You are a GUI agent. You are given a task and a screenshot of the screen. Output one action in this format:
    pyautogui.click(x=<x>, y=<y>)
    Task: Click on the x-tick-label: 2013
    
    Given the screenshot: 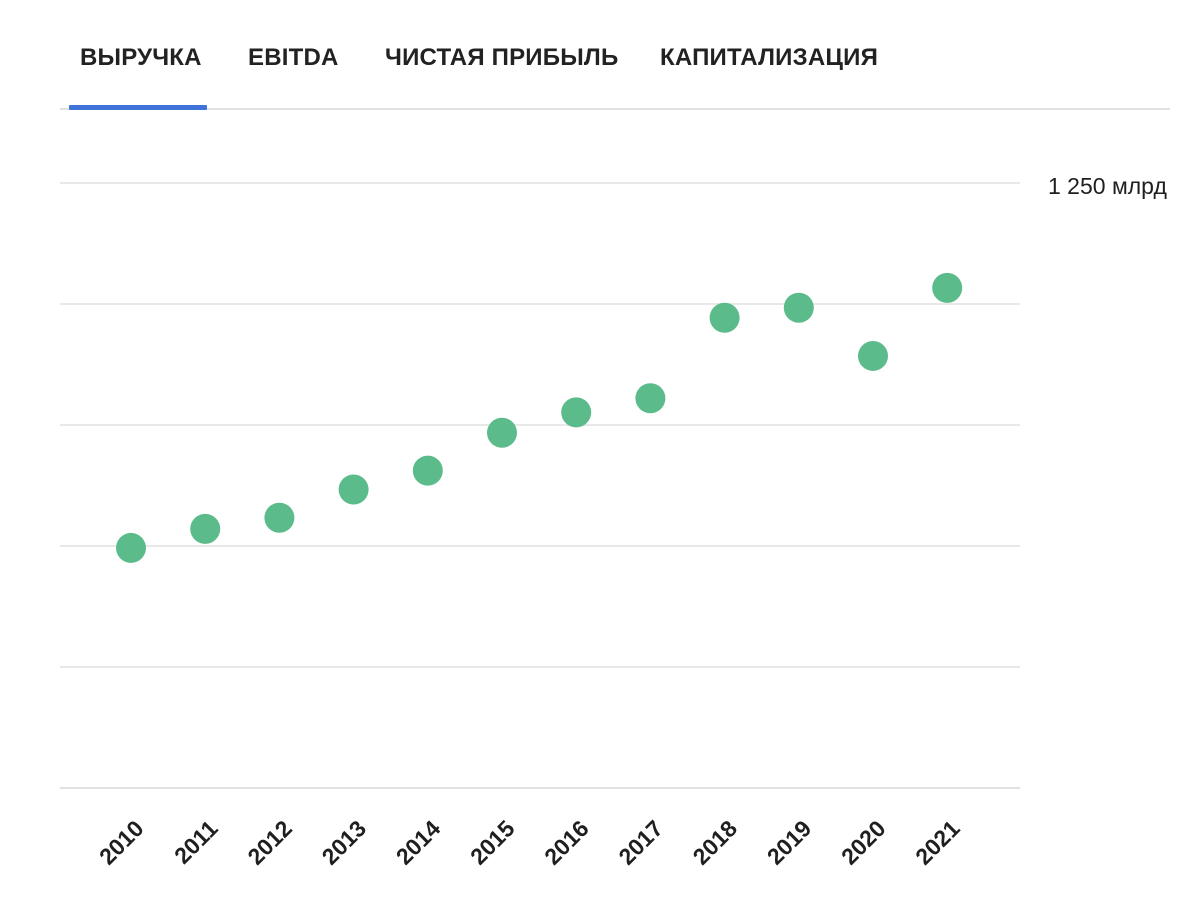 What is the action you would take?
    pyautogui.click(x=344, y=842)
    